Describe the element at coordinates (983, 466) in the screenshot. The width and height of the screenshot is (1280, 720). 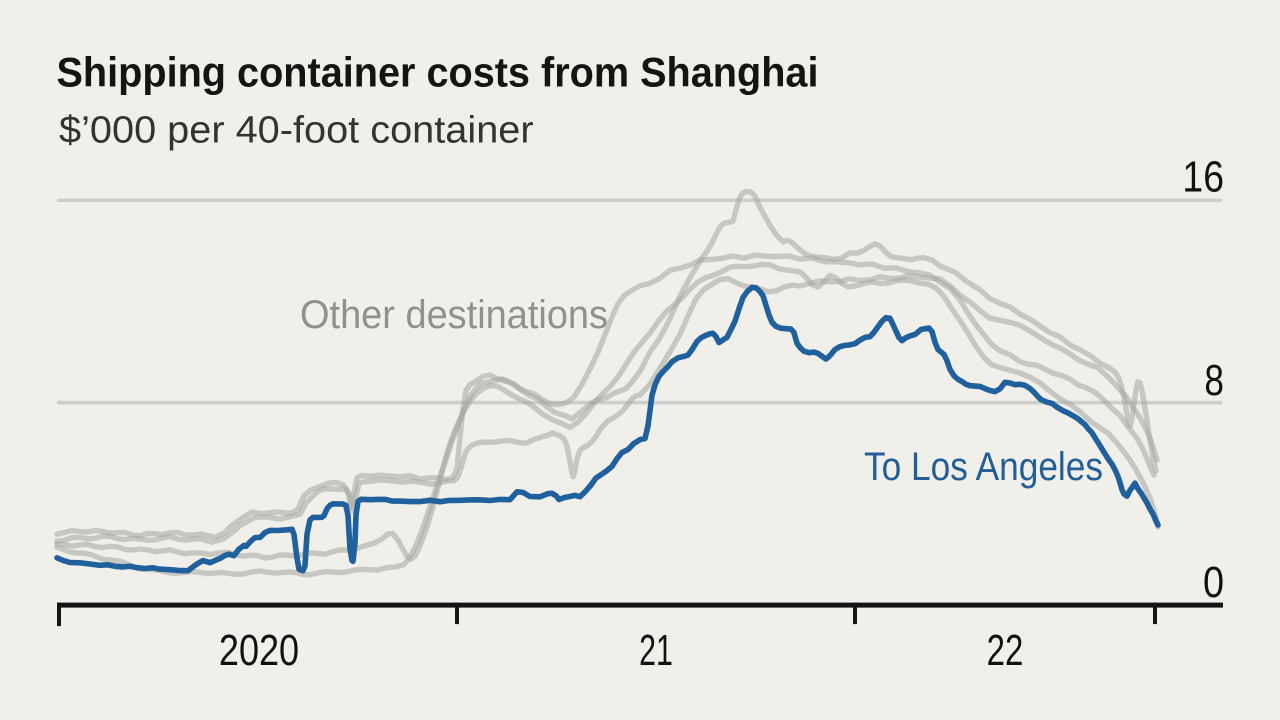
I see `svg-text: To Los Angeles` at that location.